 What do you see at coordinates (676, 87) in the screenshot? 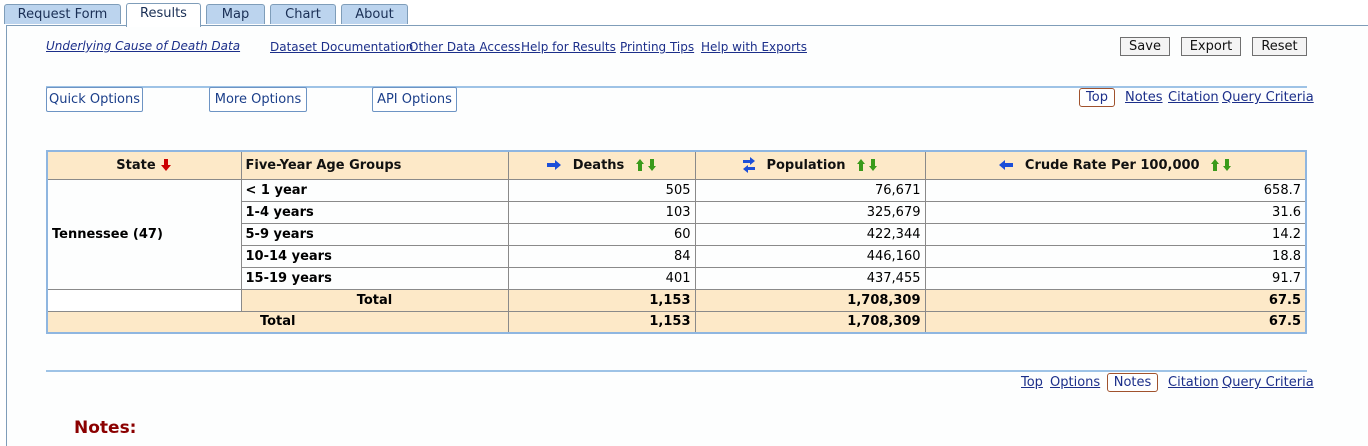
I see `top-divider` at bounding box center [676, 87].